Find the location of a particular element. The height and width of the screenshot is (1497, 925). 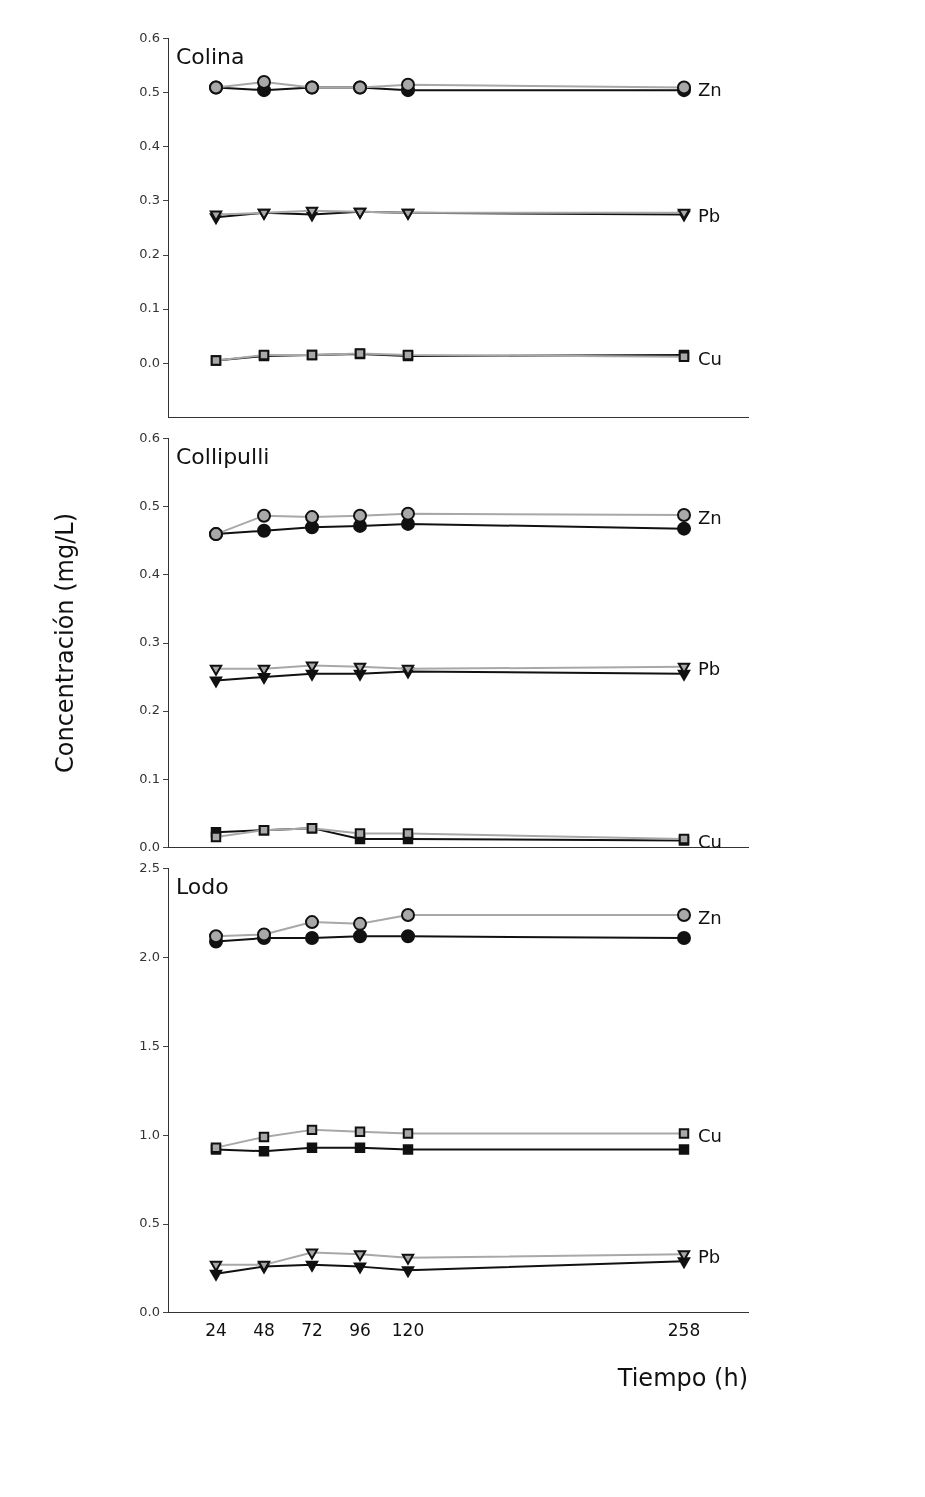

x-tick-label: 120 is located at coordinates (408, 1330).